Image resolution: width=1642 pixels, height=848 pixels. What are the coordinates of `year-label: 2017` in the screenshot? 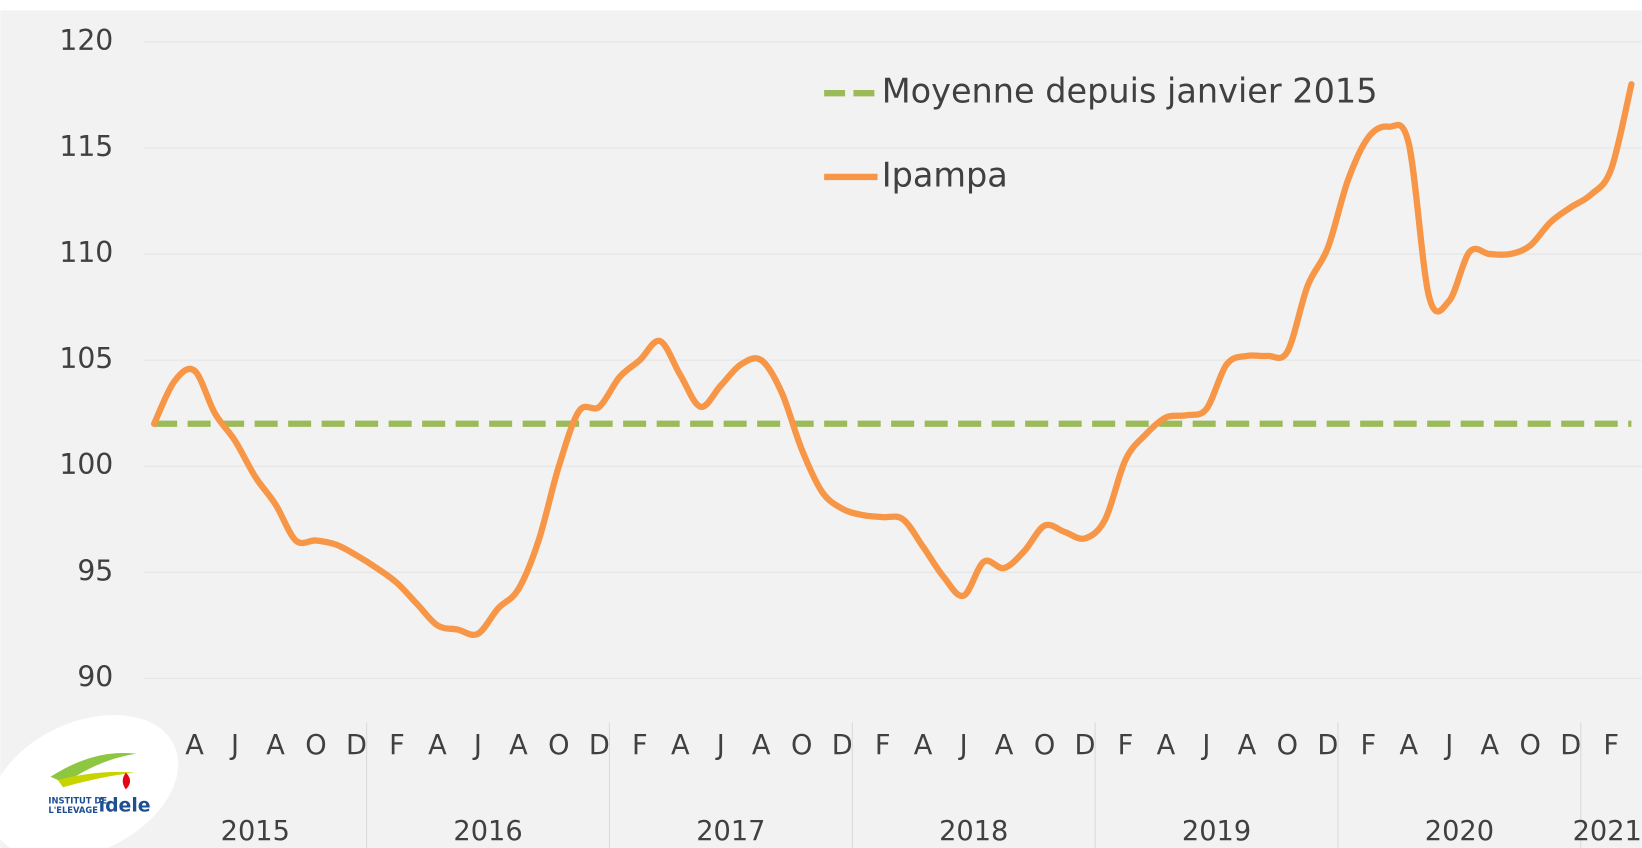 It's located at (730, 831).